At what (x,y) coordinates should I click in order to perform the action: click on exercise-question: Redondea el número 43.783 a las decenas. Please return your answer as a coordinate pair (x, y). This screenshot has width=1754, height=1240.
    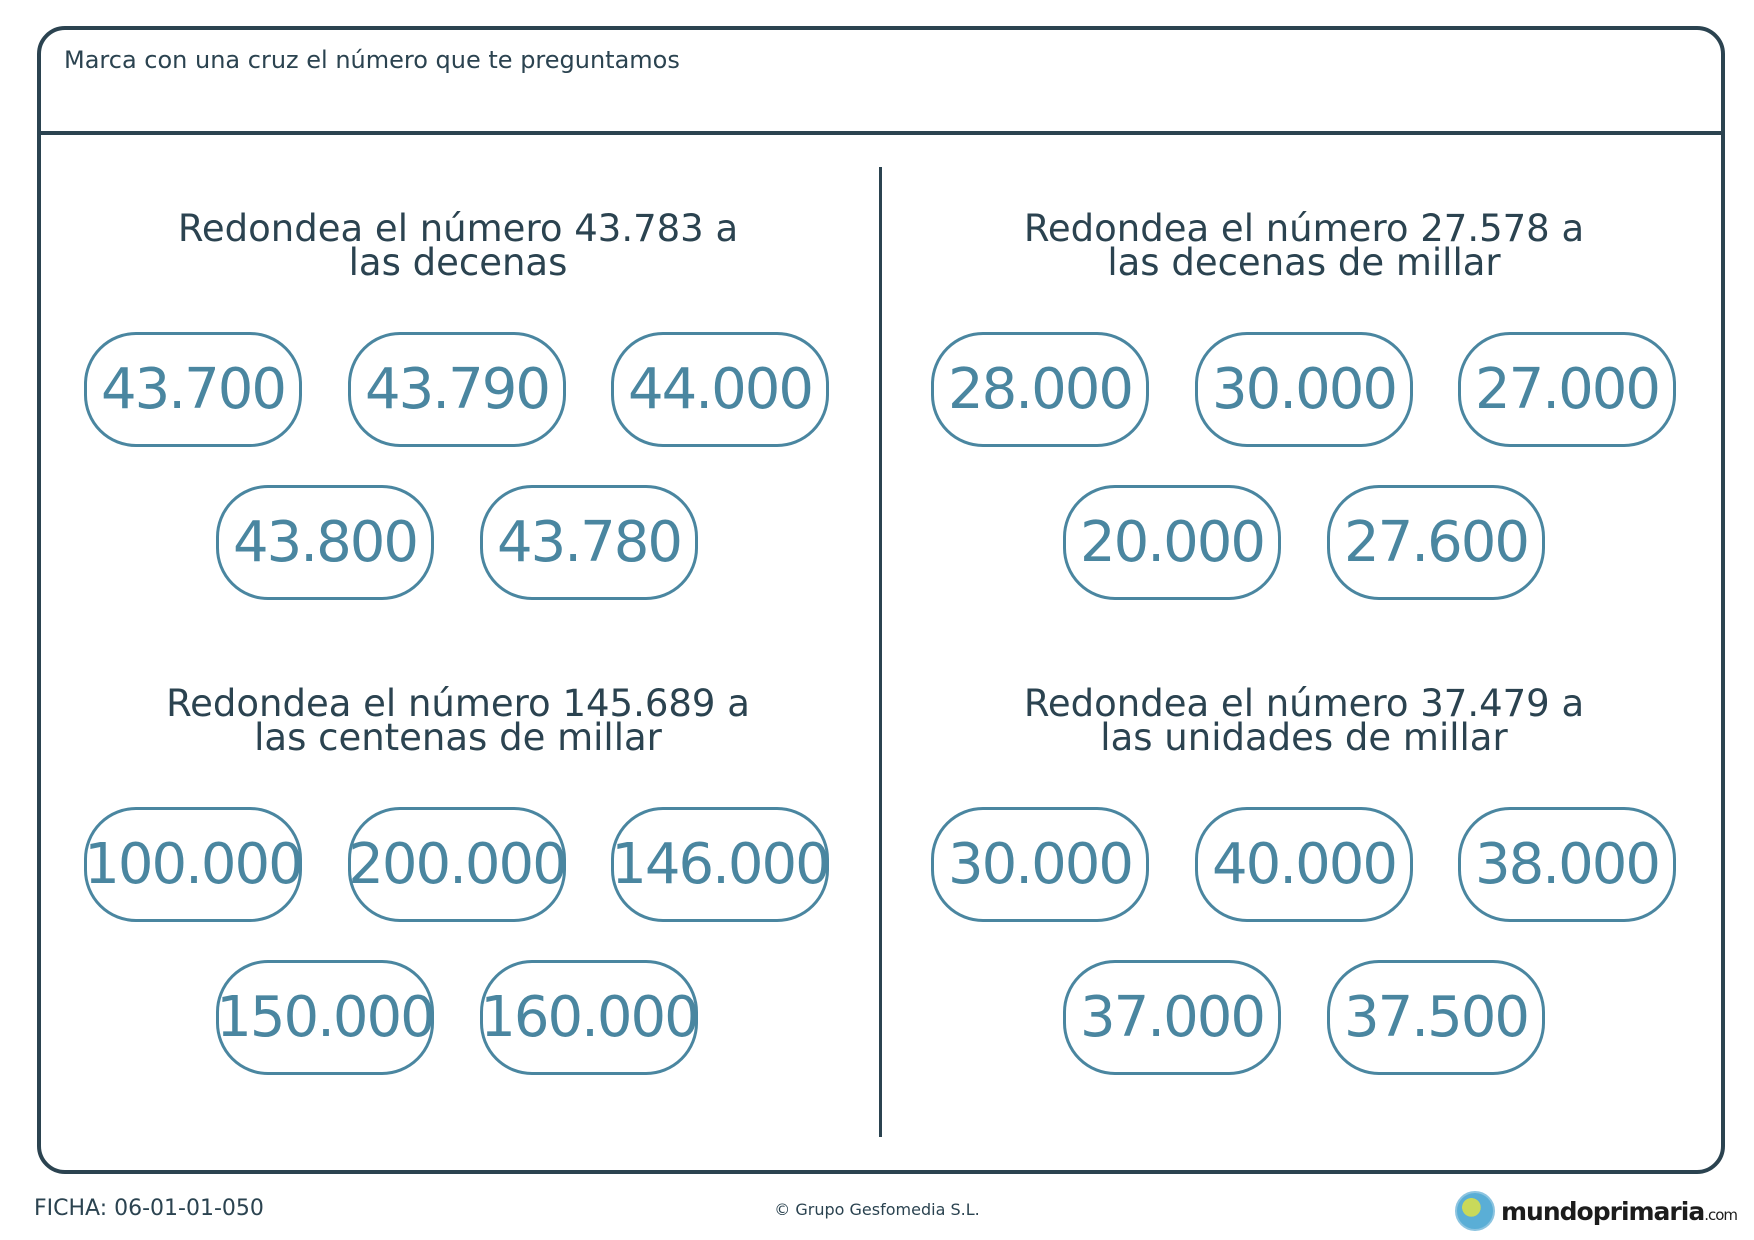
    Looking at the image, I should click on (458, 245).